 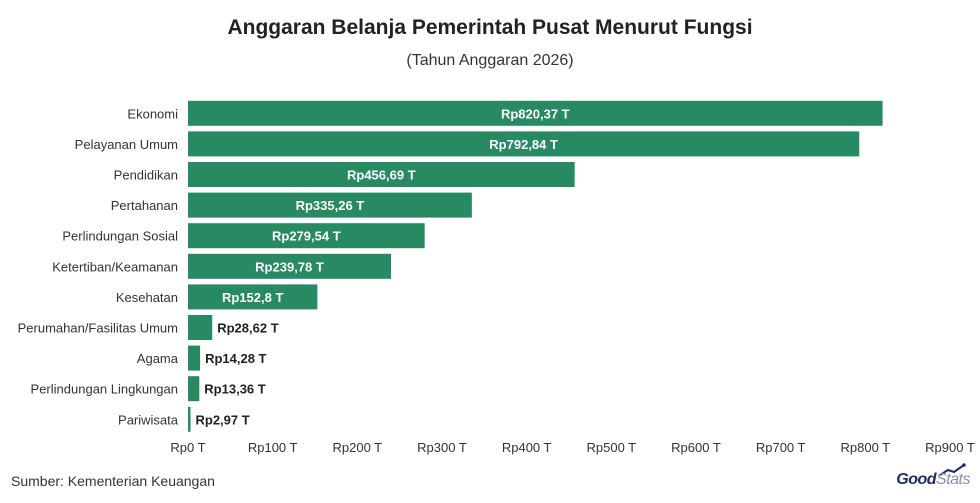 I want to click on x-tick-label: Rp800 T, so click(x=866, y=447).